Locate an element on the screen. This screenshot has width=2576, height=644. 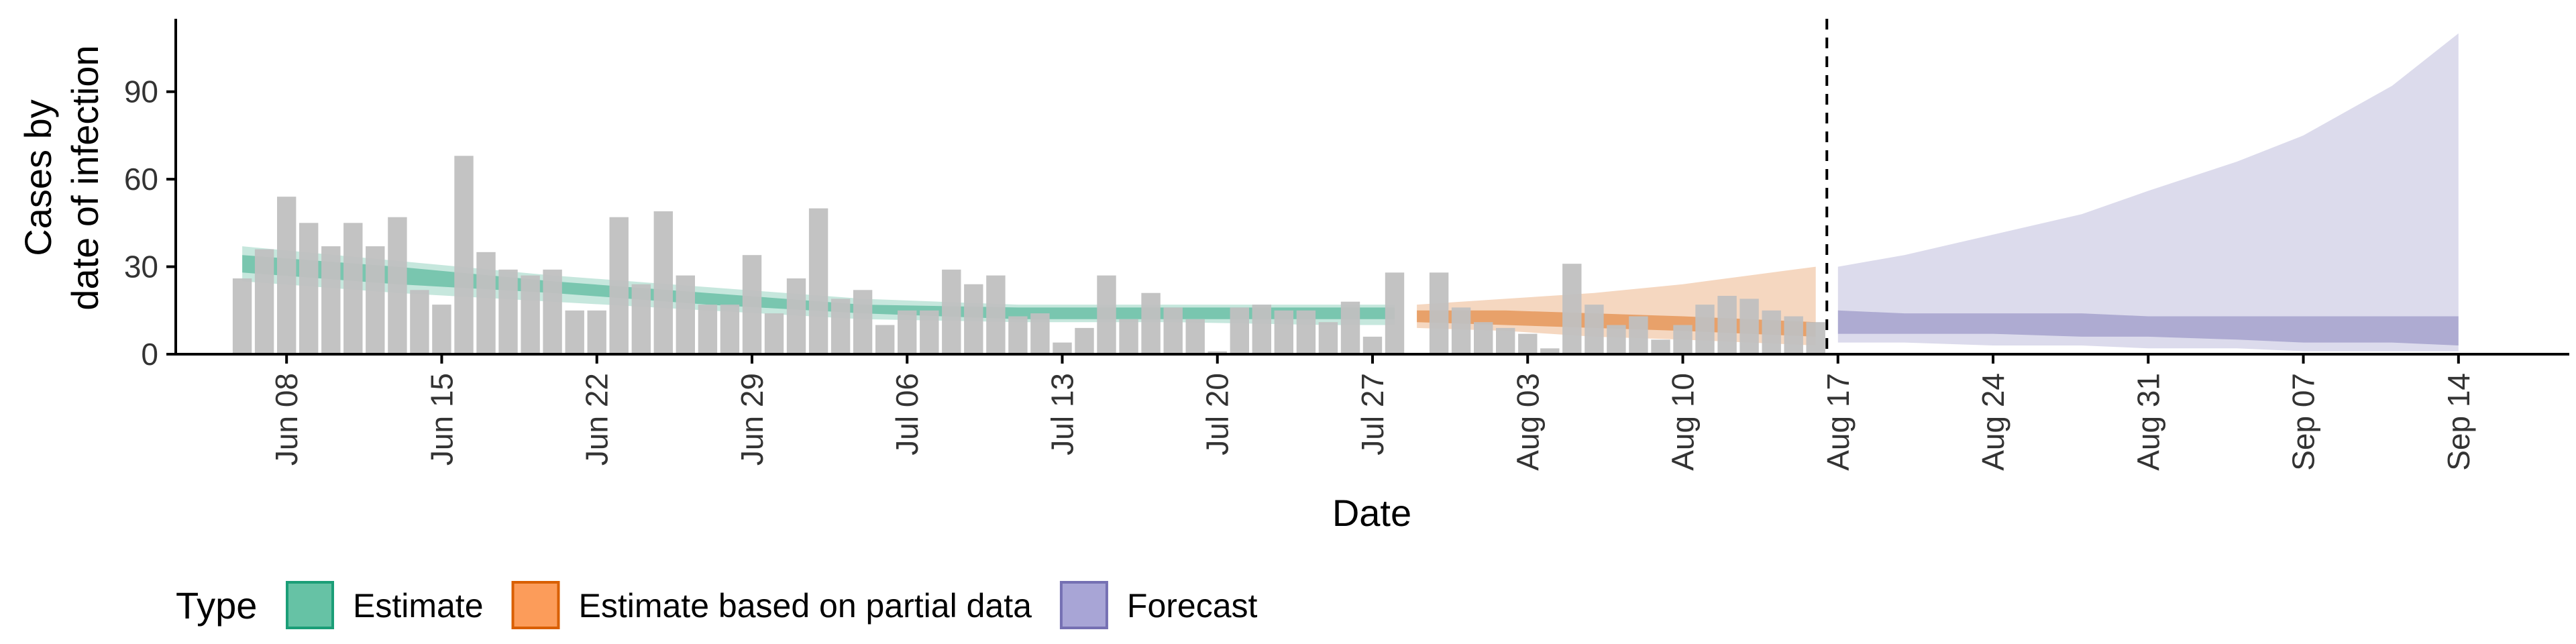
x-tick-label: Jul 06 is located at coordinates (907, 414).